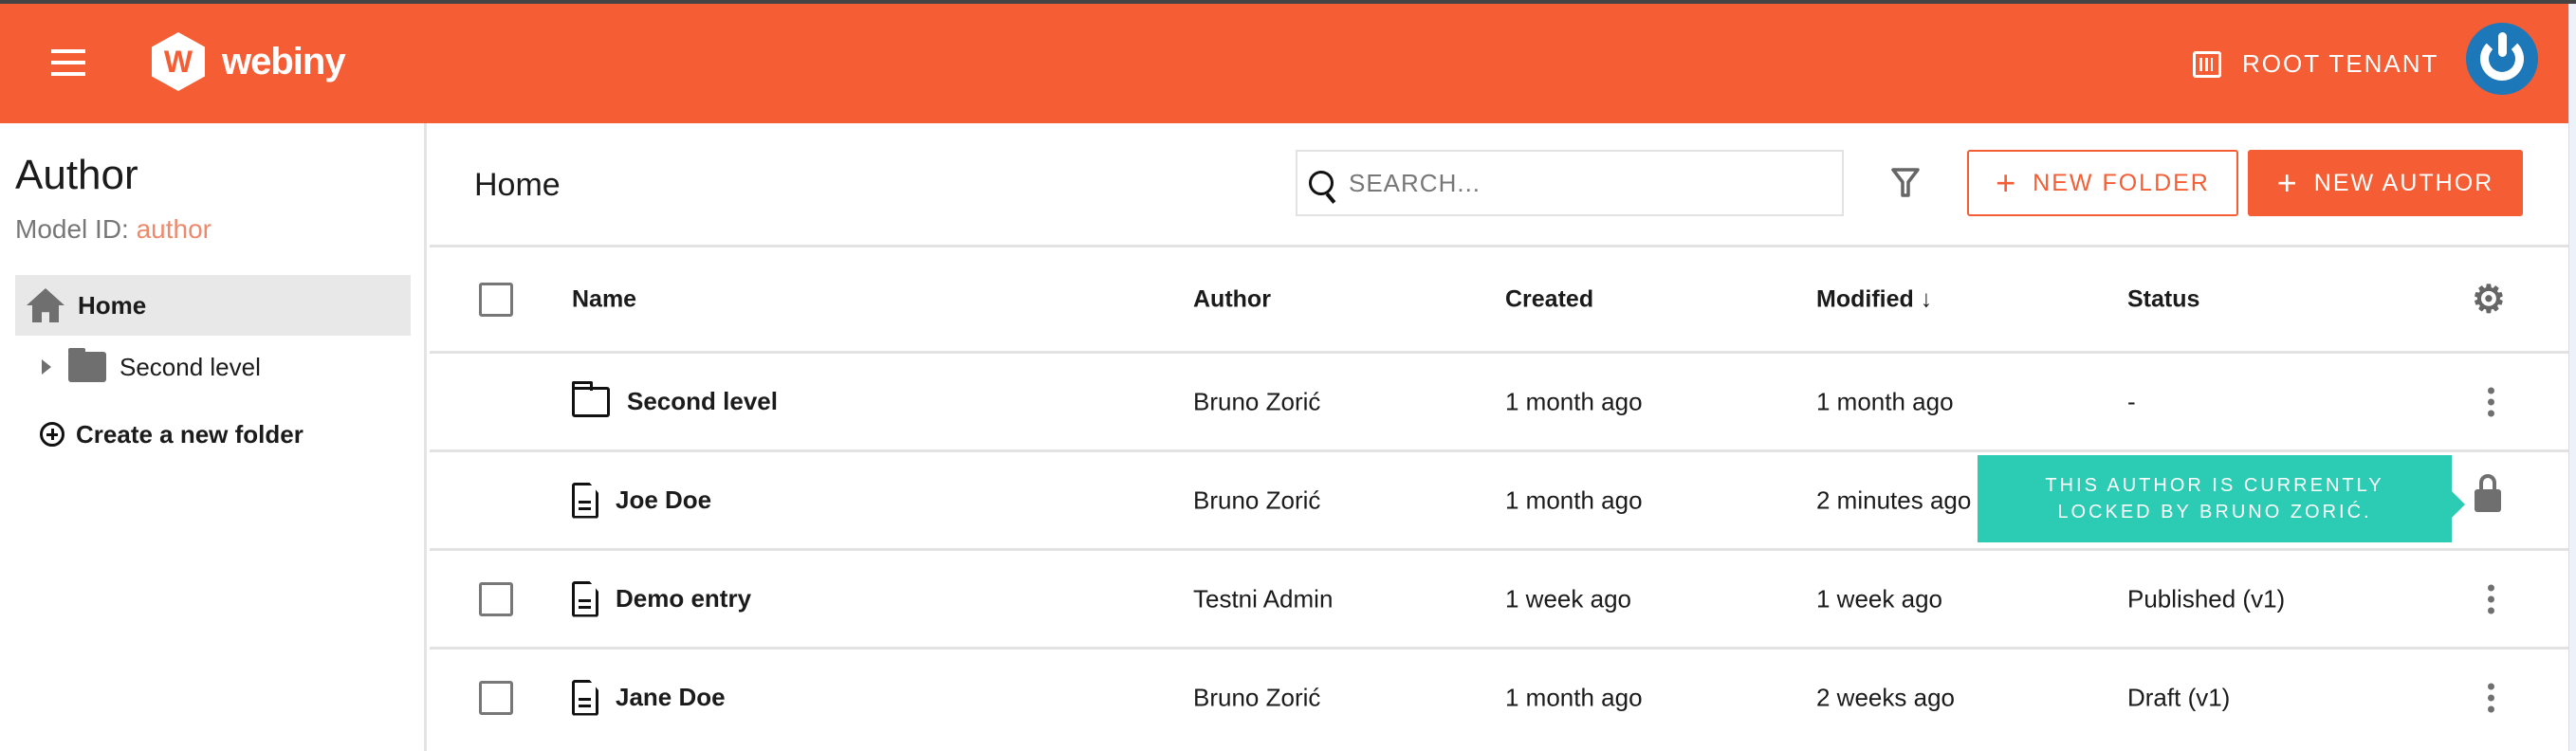 Image resolution: width=2576 pixels, height=751 pixels. What do you see at coordinates (87, 365) in the screenshot?
I see `folder-icon` at bounding box center [87, 365].